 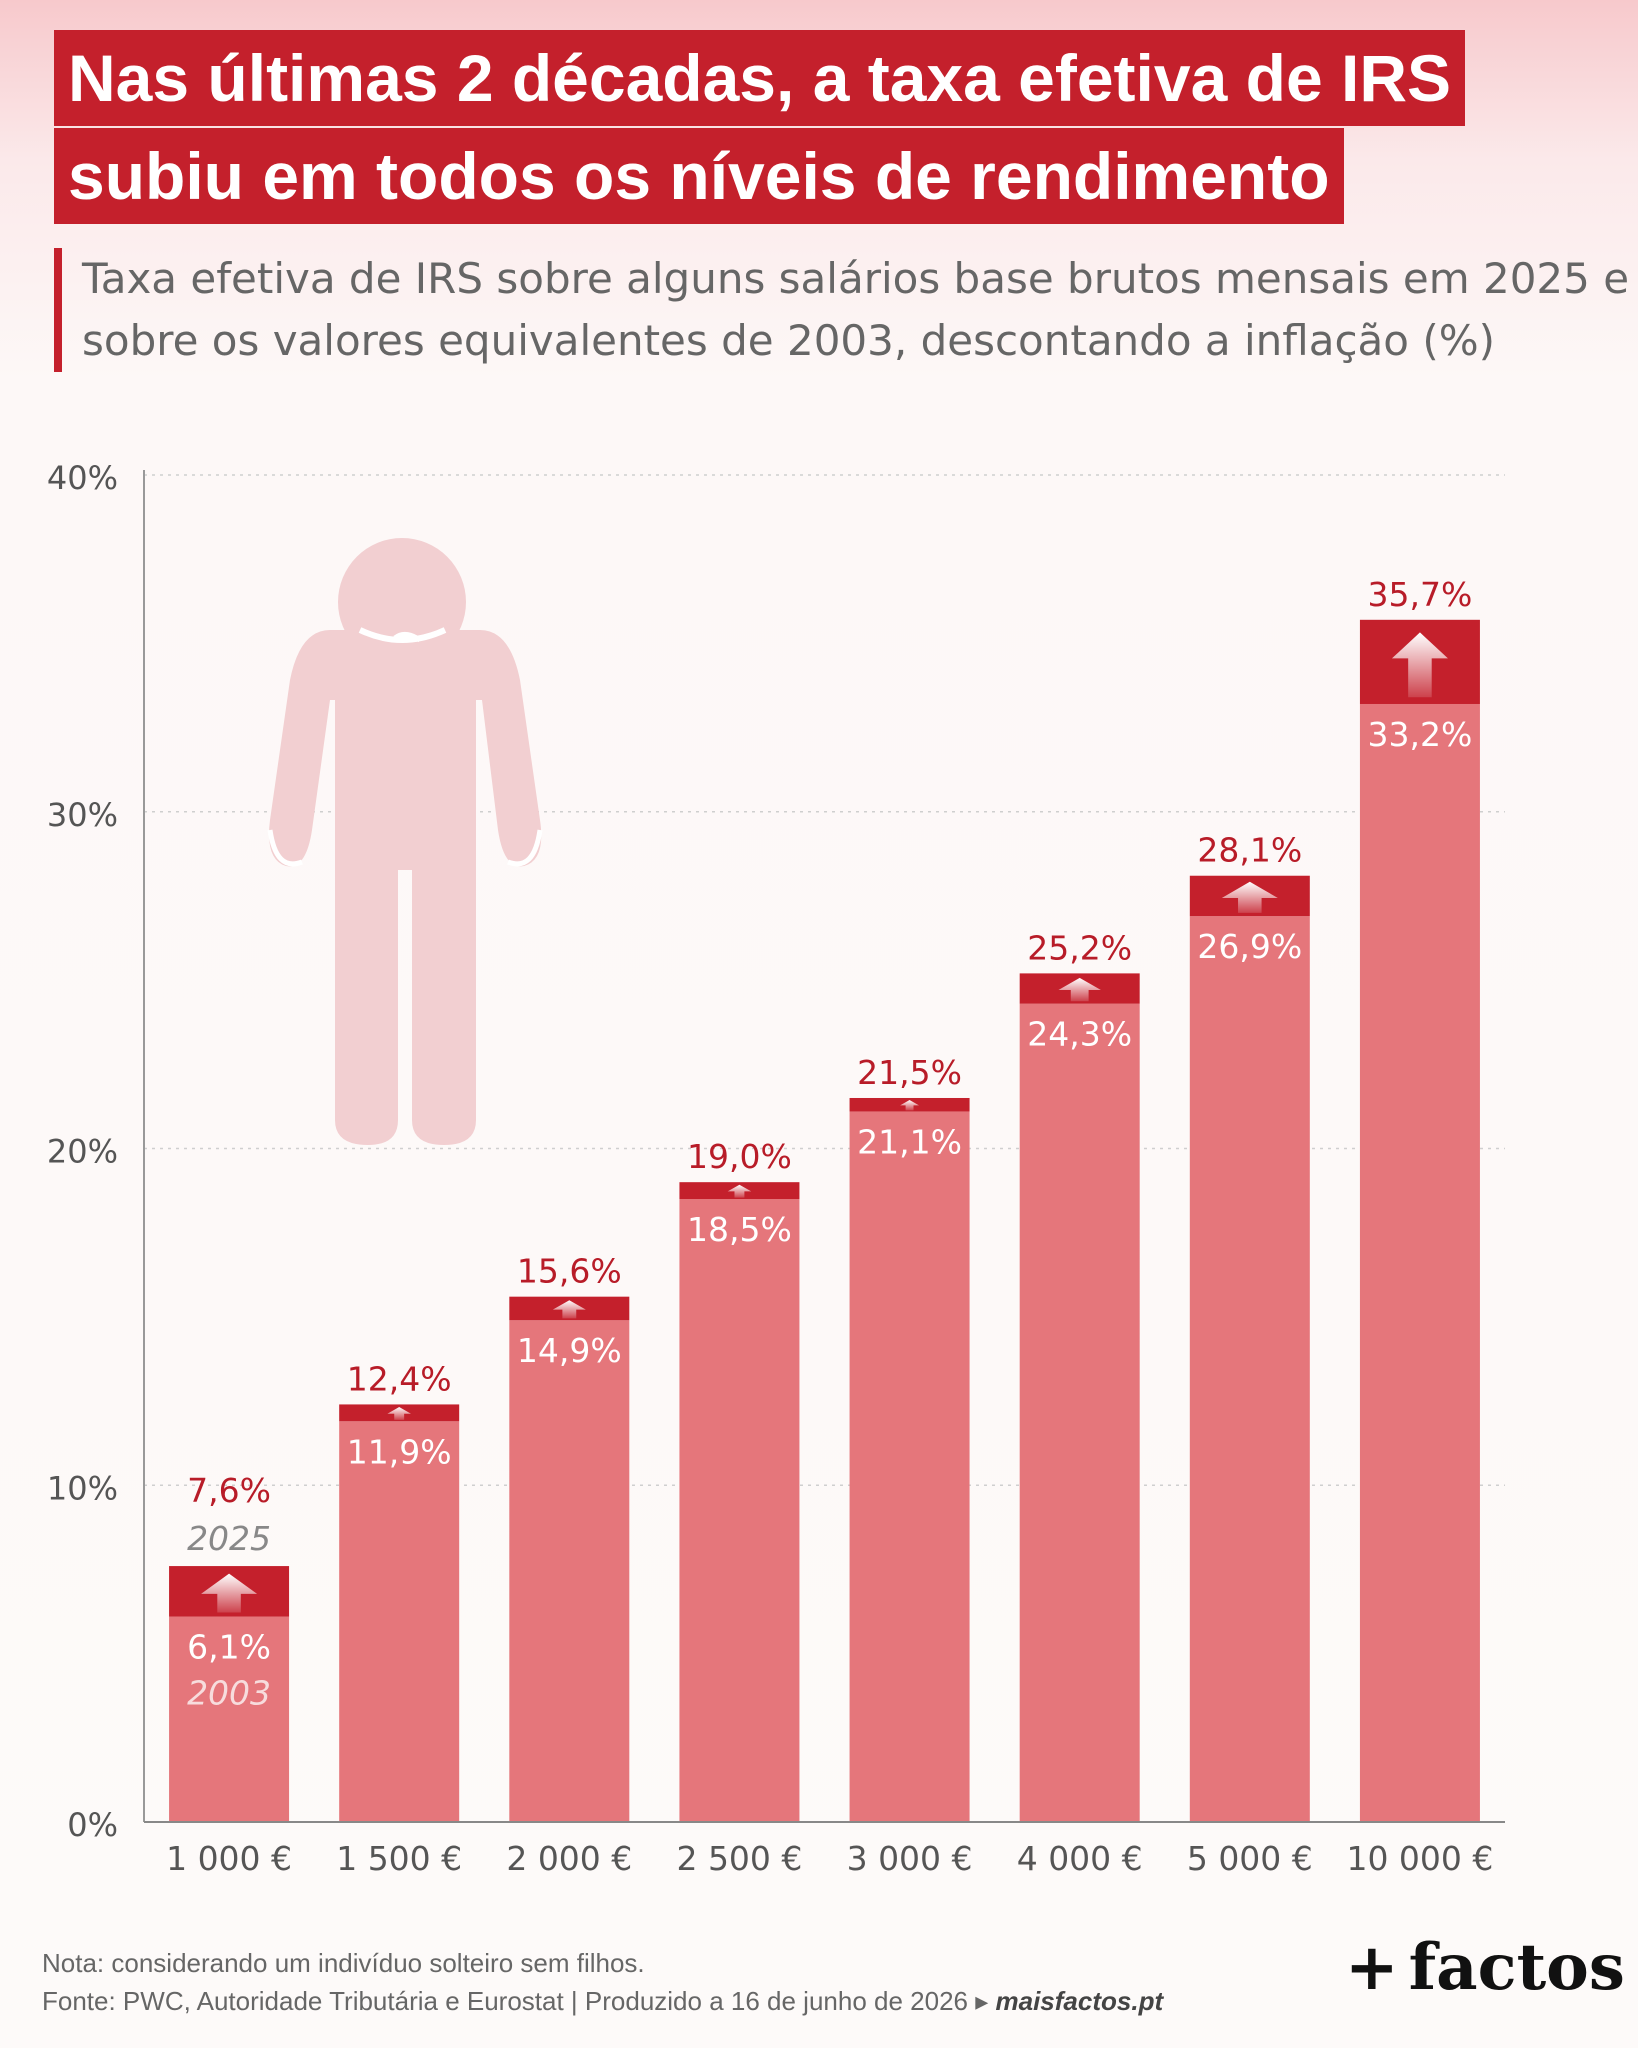 I want to click on value-label-2025: 19,0%, so click(x=739, y=1156).